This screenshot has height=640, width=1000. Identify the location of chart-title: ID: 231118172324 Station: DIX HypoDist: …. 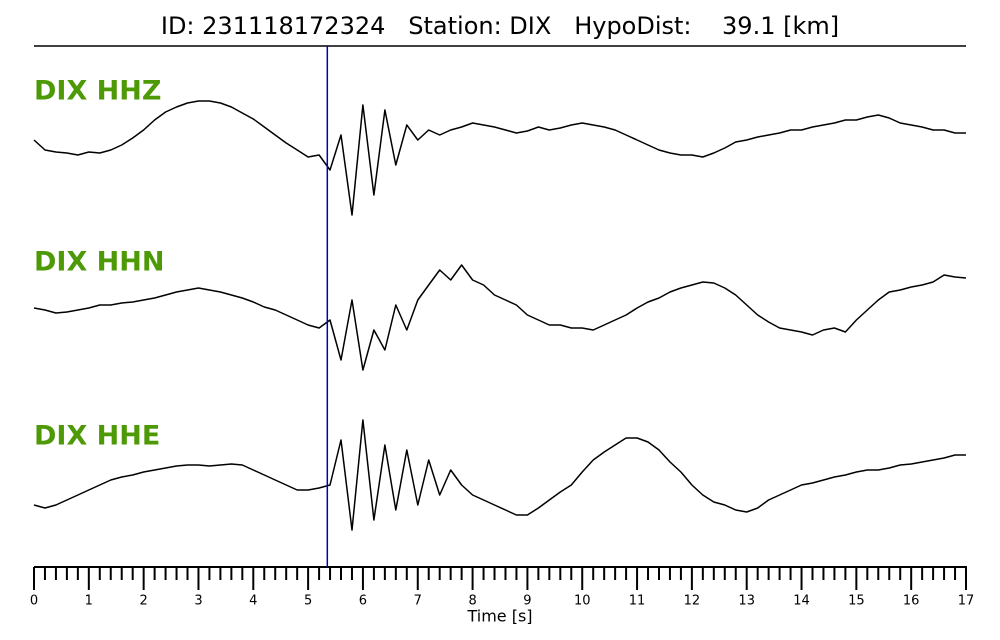
(500, 26).